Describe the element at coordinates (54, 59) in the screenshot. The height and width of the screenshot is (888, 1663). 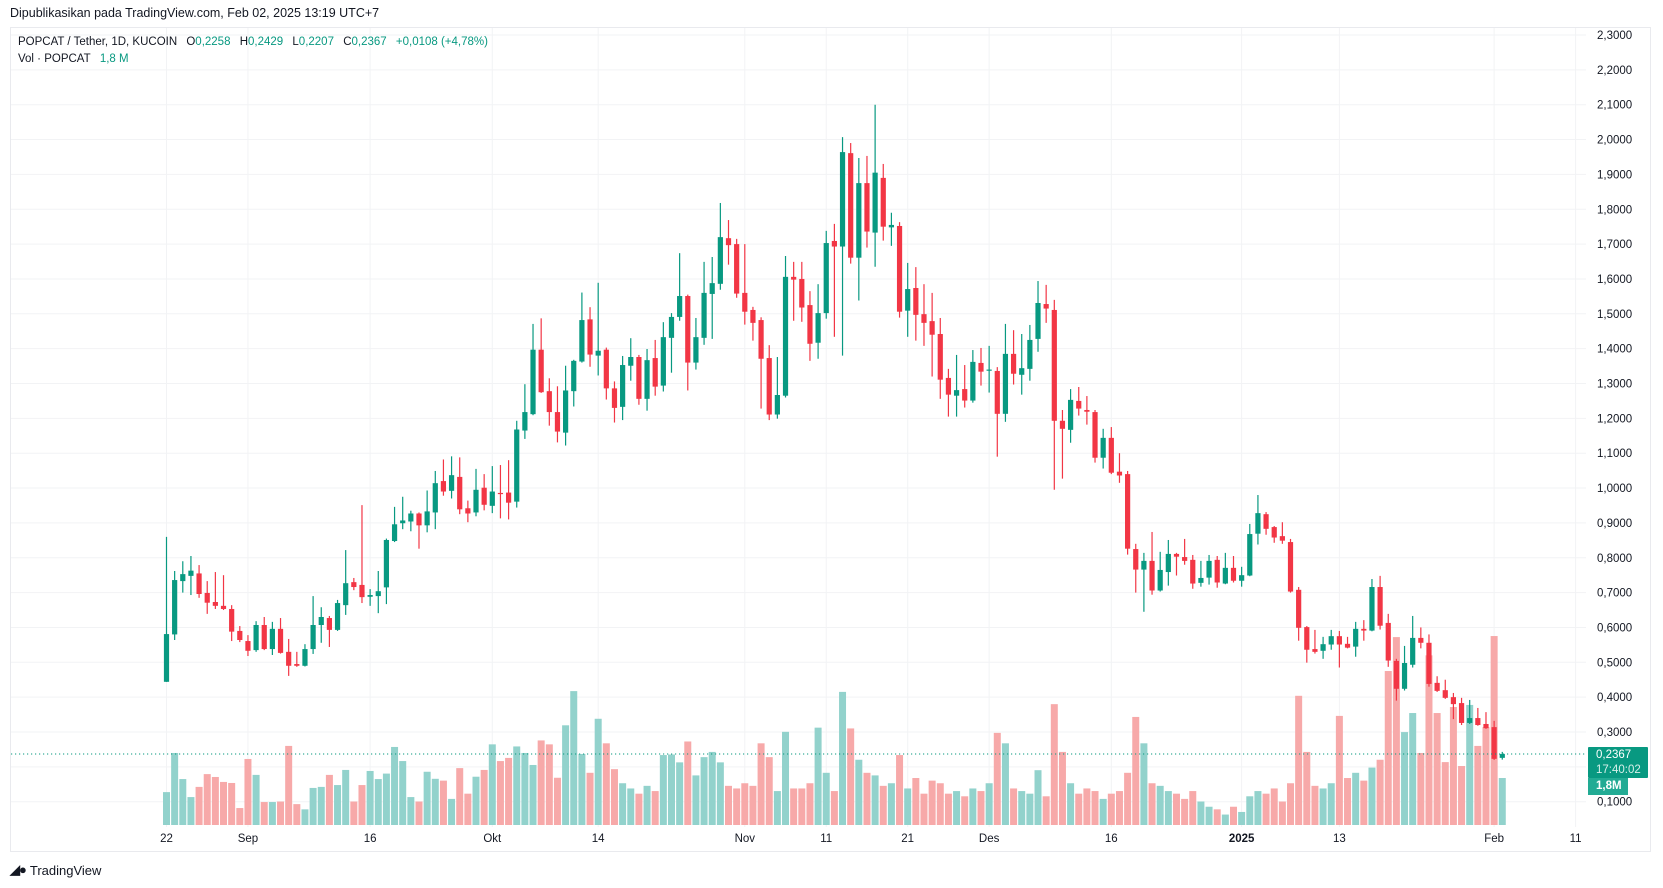
I see `volume-label: Vol · POPCAT` at that location.